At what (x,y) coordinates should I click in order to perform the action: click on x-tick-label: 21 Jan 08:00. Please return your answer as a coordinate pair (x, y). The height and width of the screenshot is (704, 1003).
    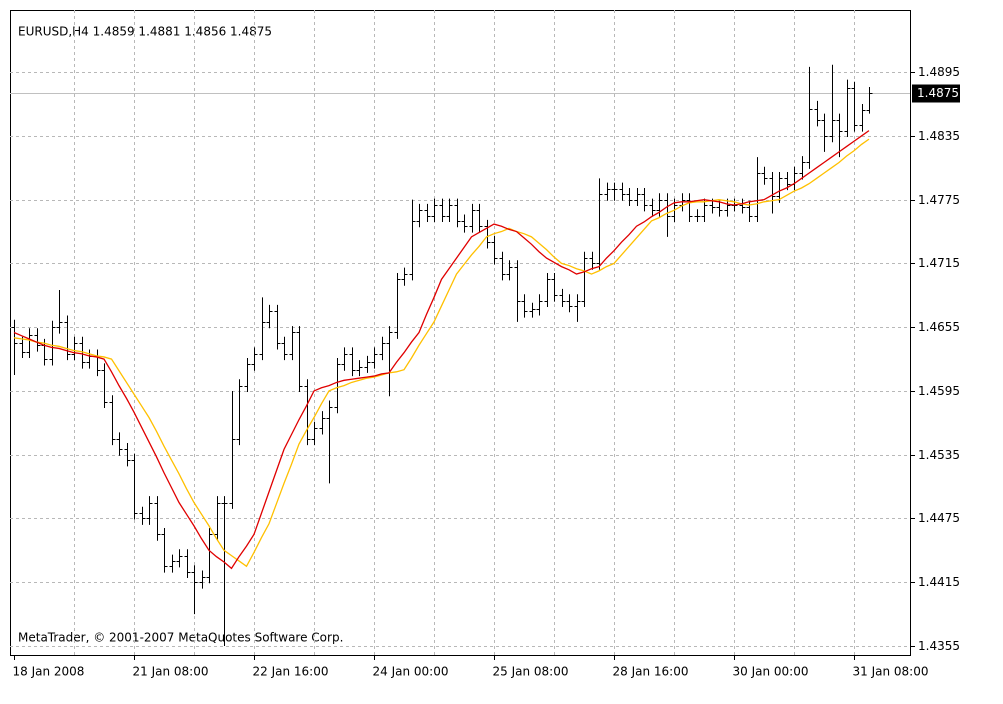
    Looking at the image, I should click on (171, 672).